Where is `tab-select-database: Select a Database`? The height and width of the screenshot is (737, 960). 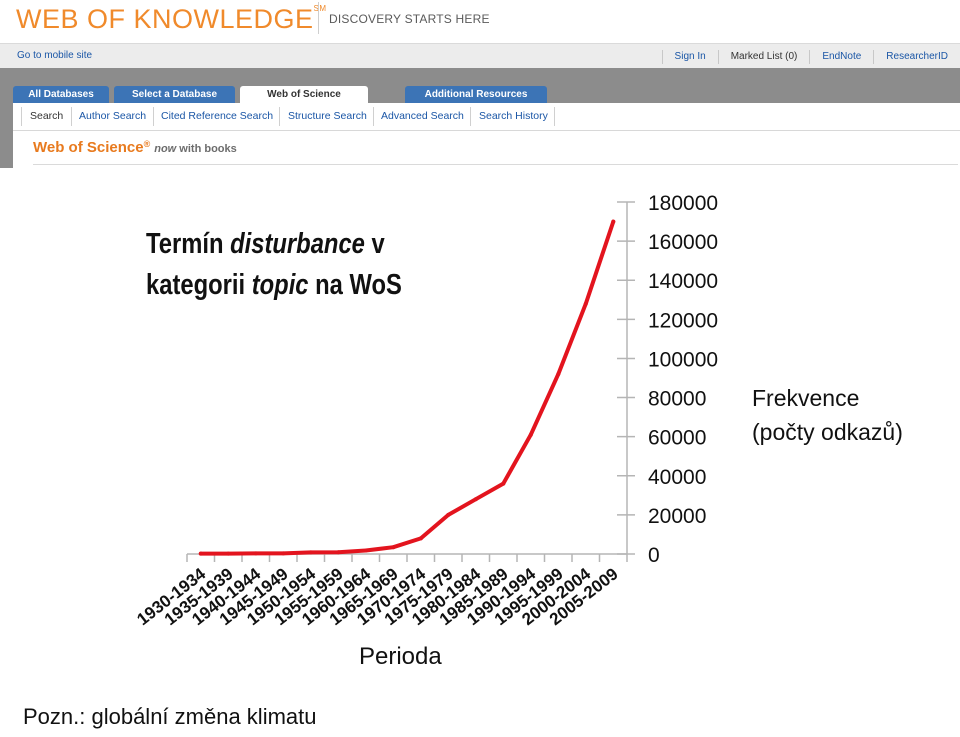
tab-select-database: Select a Database is located at coordinates (174, 94).